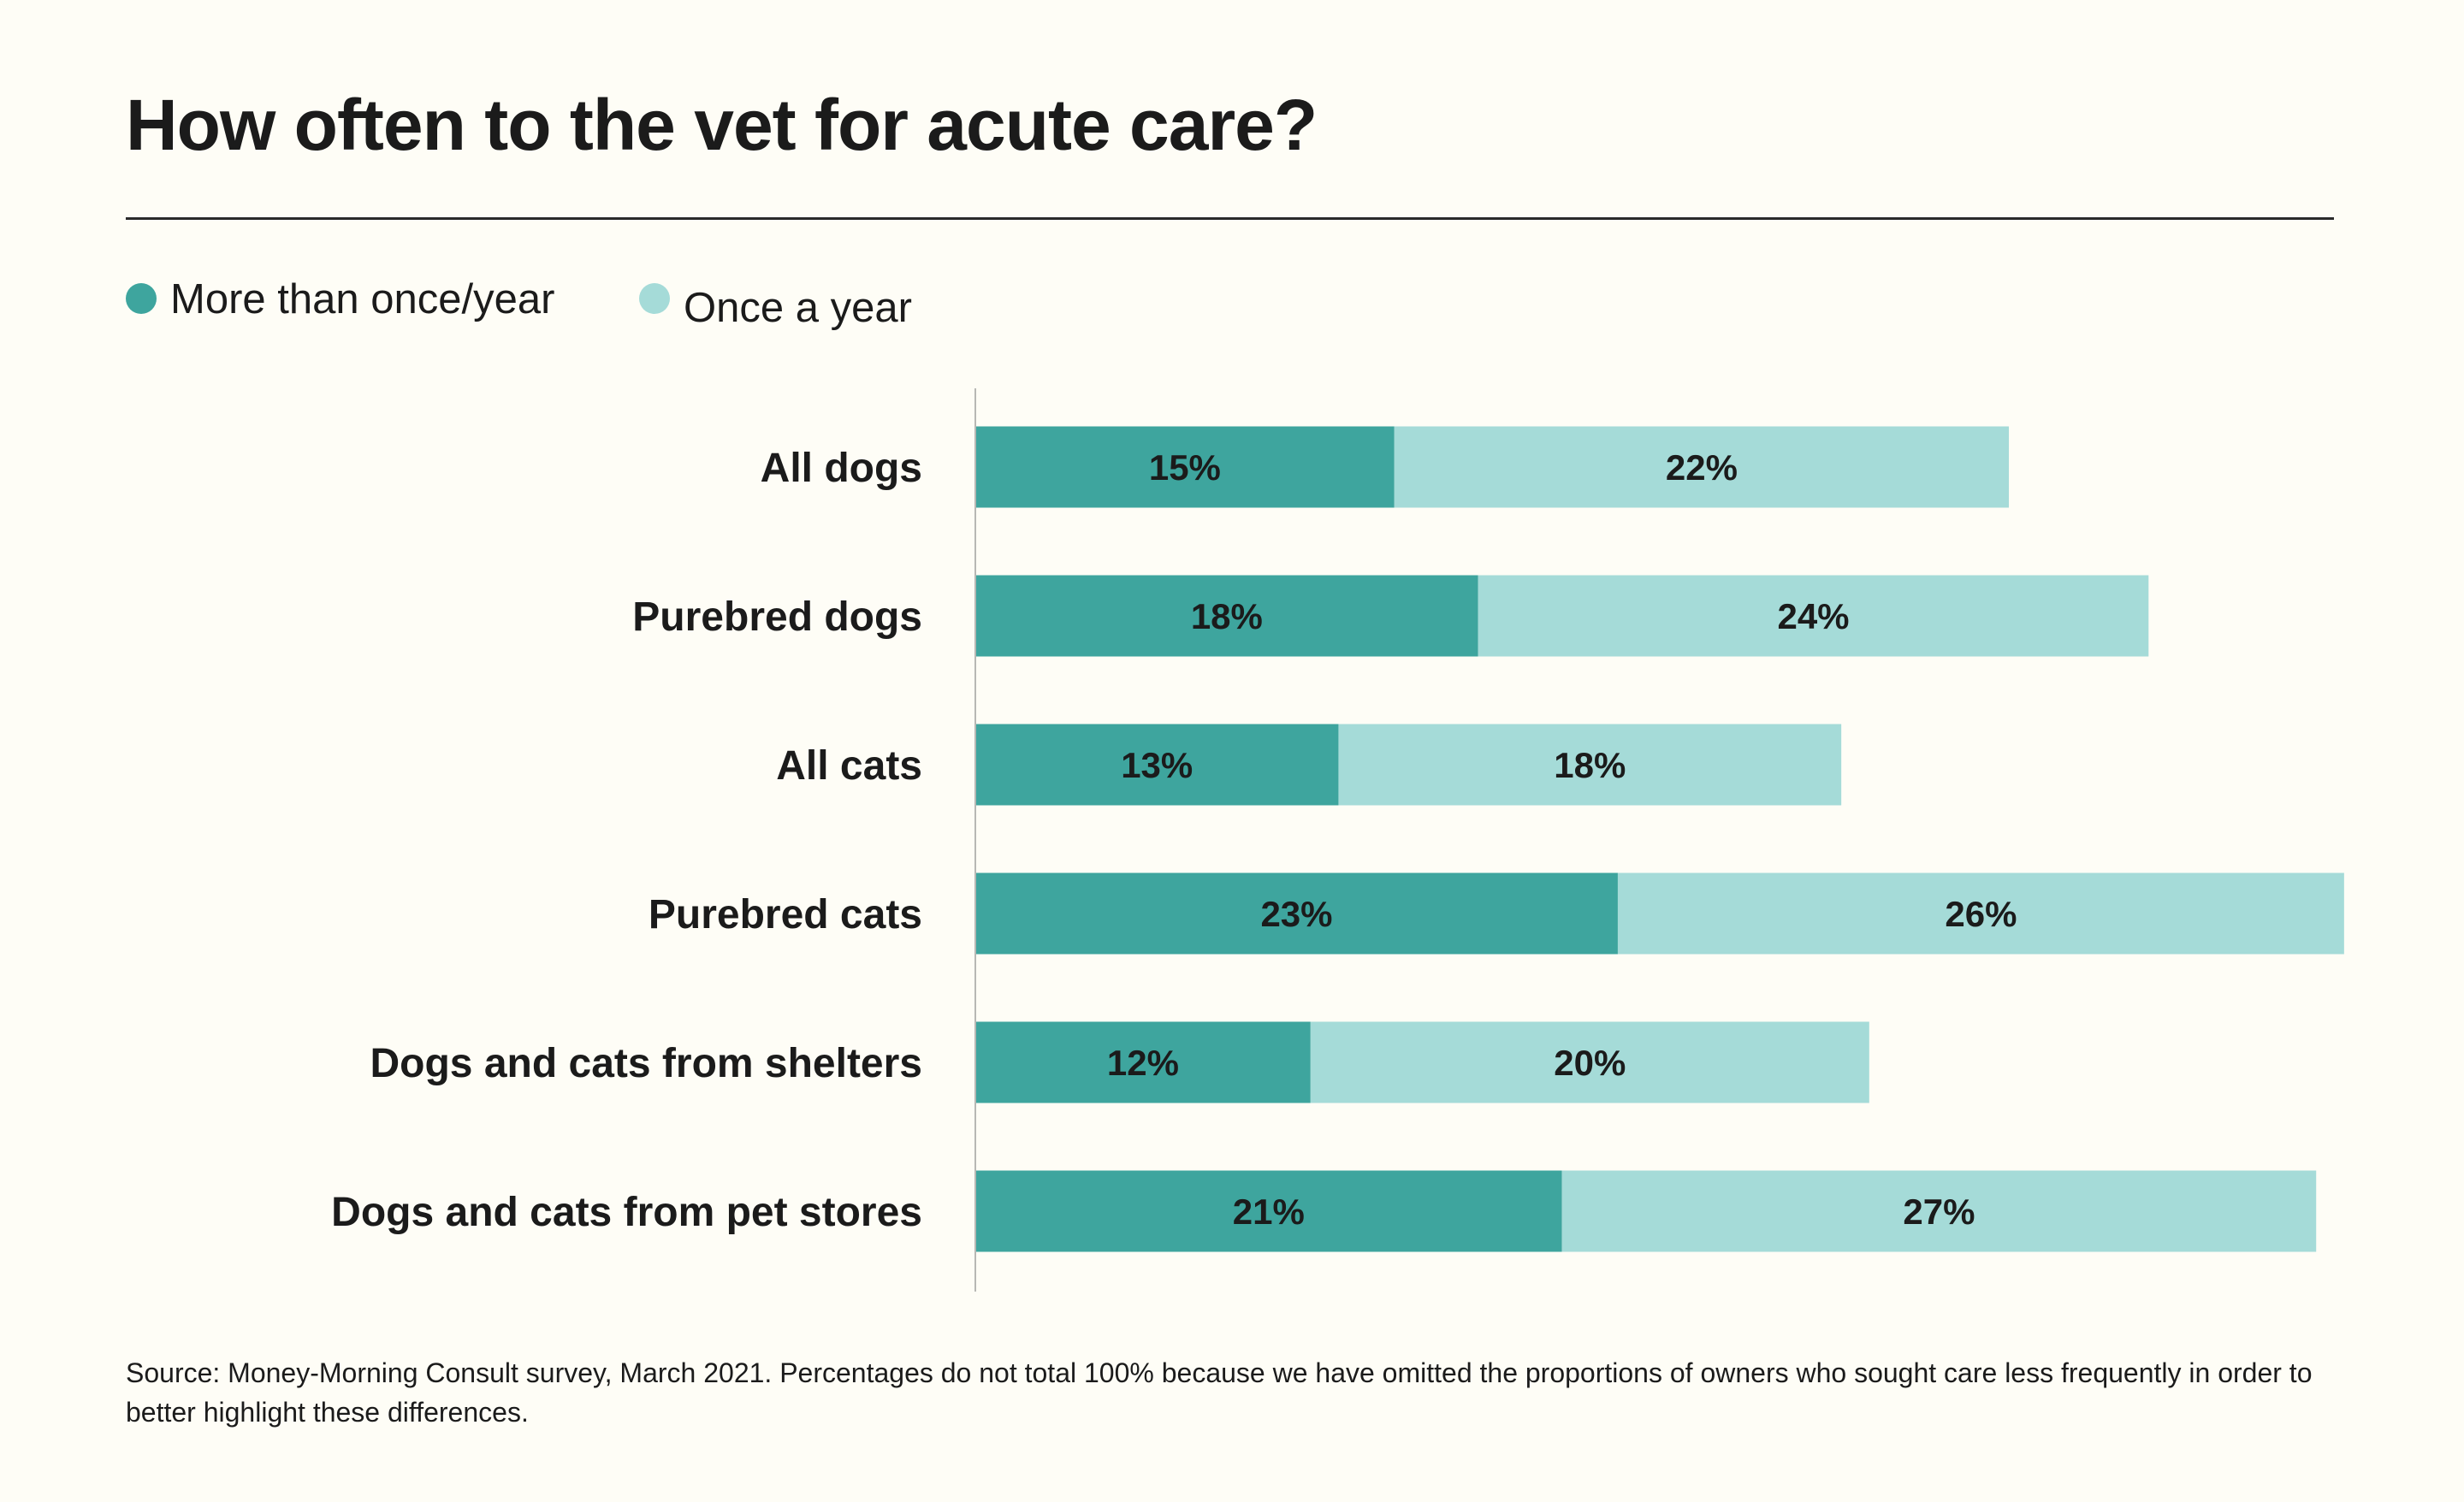  What do you see at coordinates (841, 468) in the screenshot?
I see `category-label: All dogs` at bounding box center [841, 468].